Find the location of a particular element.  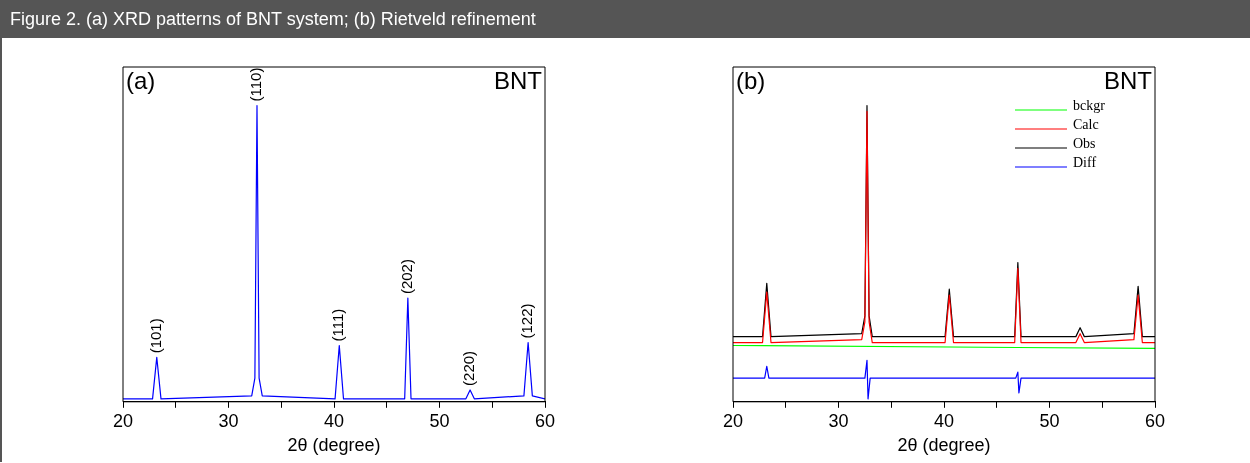

annotation: (111) is located at coordinates (338, 325).